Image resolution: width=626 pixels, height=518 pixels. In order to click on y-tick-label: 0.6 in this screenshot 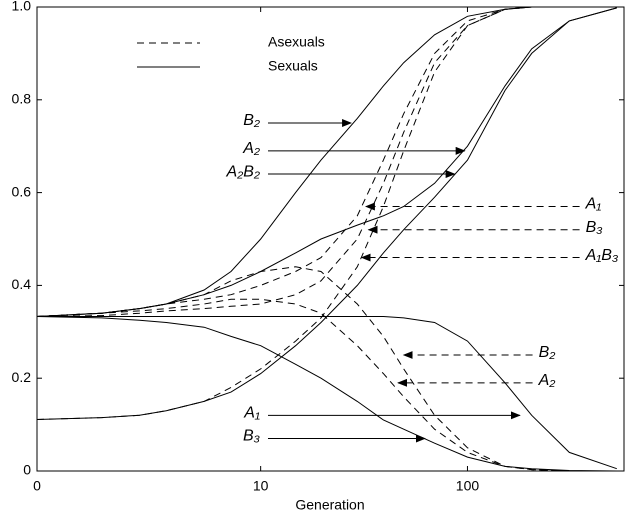, I will do `click(22, 191)`.